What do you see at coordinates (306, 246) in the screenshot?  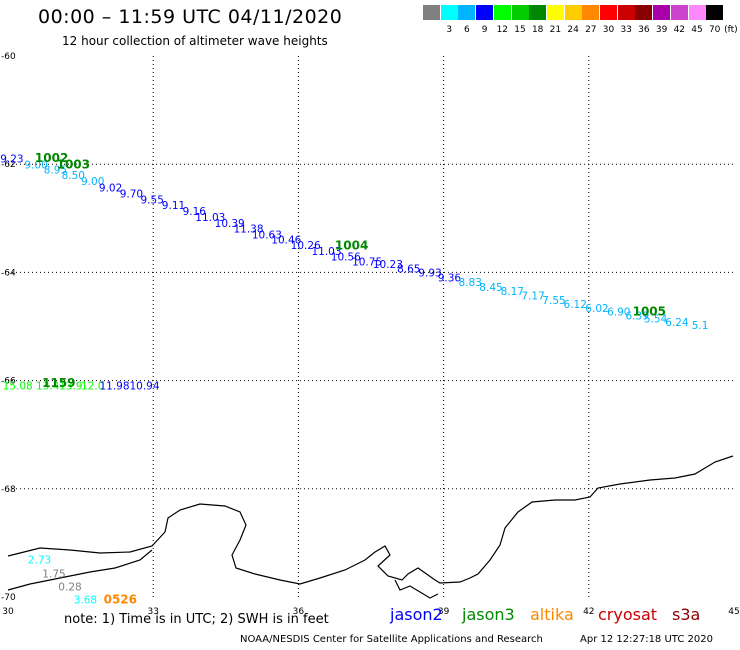 I see `wave-height-value: 10.26` at bounding box center [306, 246].